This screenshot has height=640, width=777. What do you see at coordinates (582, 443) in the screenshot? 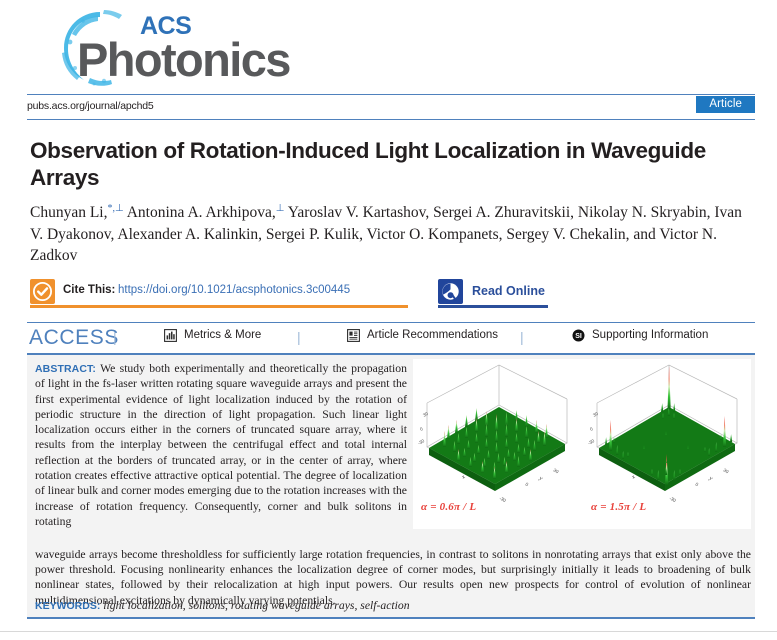
I see `toc-figure: -30 0 30 -30 0 30 x y α = 0.6π / L` at bounding box center [582, 443].